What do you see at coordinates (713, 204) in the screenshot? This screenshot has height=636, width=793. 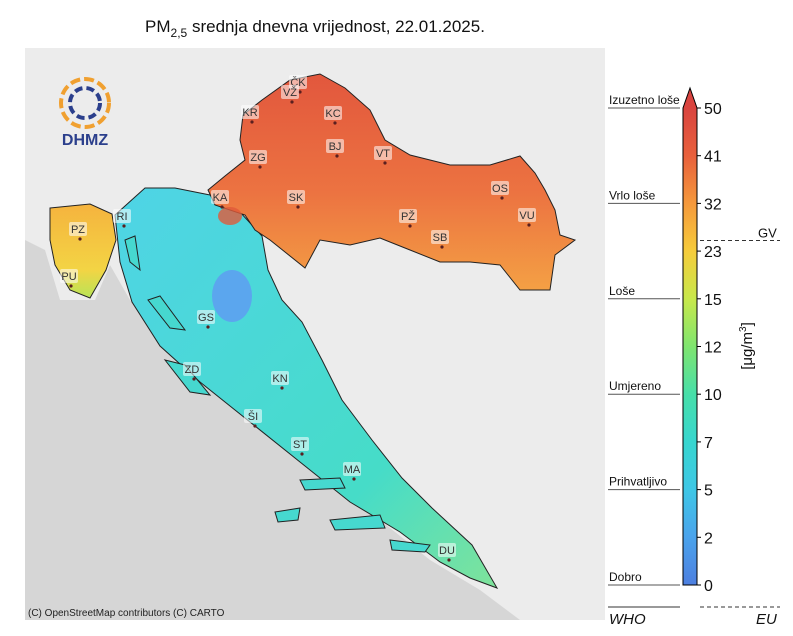 I see `colorbar-tick-label: 32` at bounding box center [713, 204].